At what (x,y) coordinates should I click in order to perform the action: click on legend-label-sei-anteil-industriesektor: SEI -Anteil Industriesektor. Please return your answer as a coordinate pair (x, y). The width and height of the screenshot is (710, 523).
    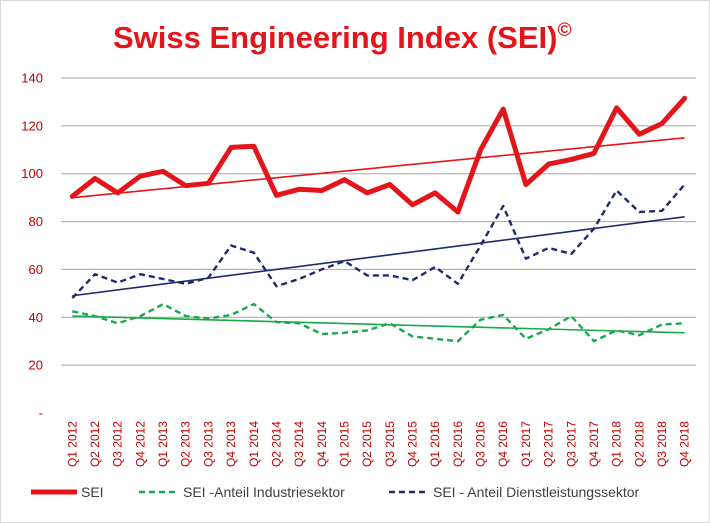
    Looking at the image, I should click on (264, 492).